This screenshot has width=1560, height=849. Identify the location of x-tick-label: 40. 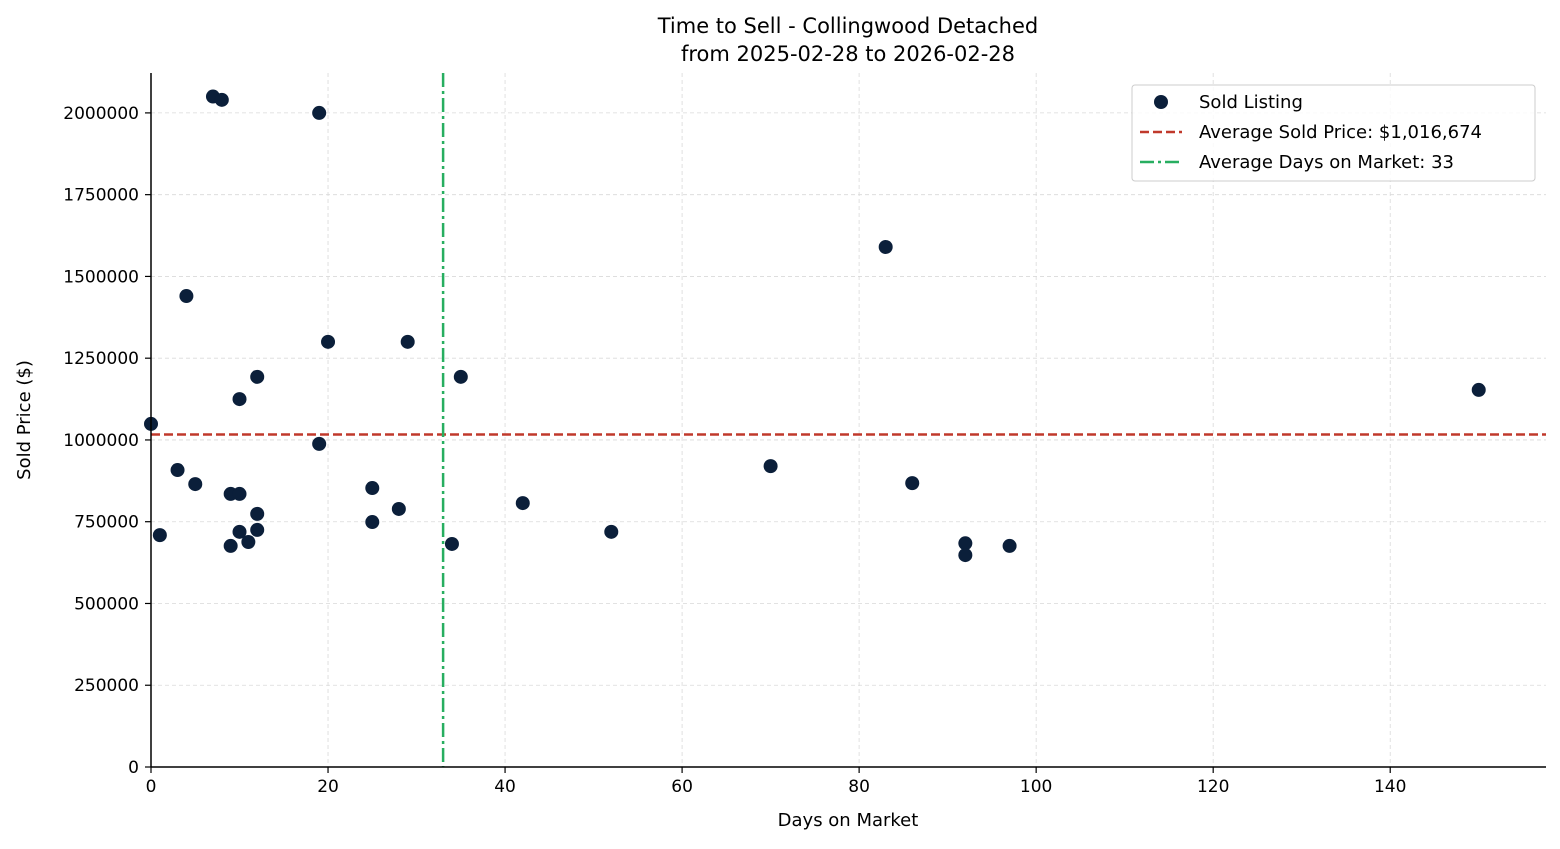
(505, 787).